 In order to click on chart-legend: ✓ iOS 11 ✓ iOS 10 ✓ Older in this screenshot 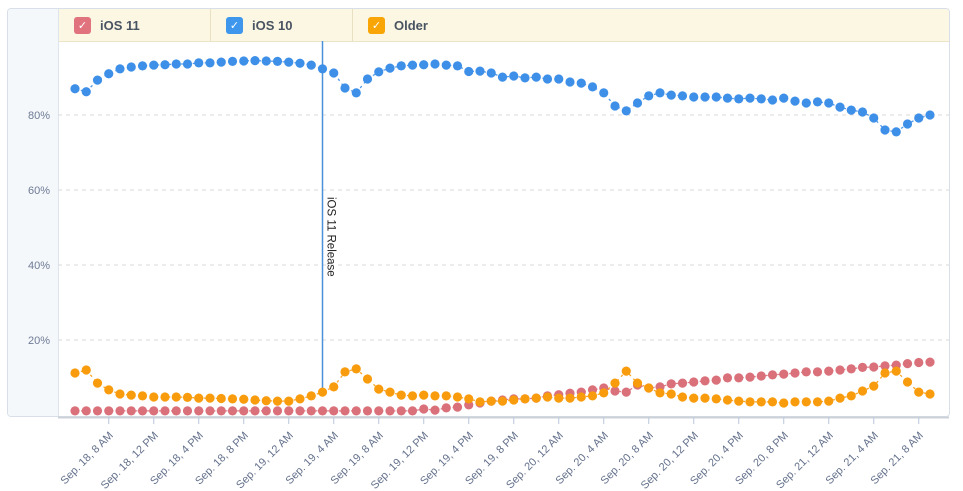, I will do `click(504, 25)`.